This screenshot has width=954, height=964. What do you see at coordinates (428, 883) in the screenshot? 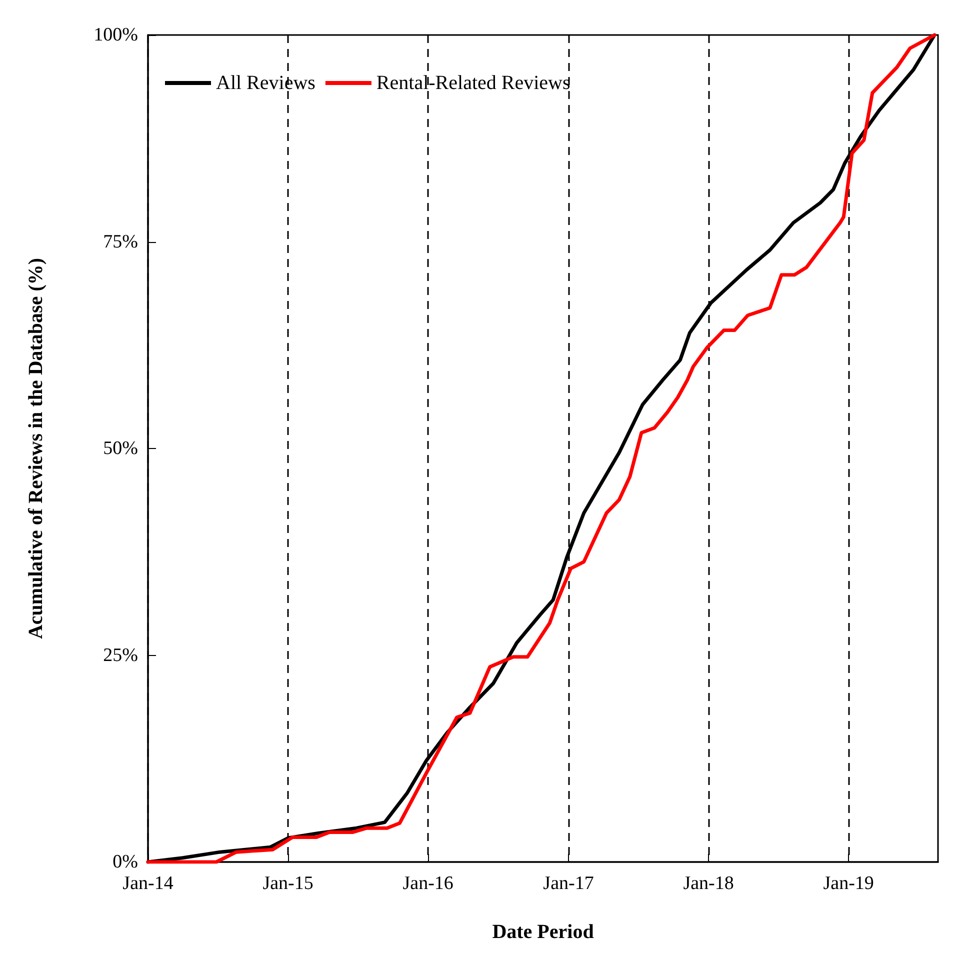
I see `x-tick-label: Jan-16` at bounding box center [428, 883].